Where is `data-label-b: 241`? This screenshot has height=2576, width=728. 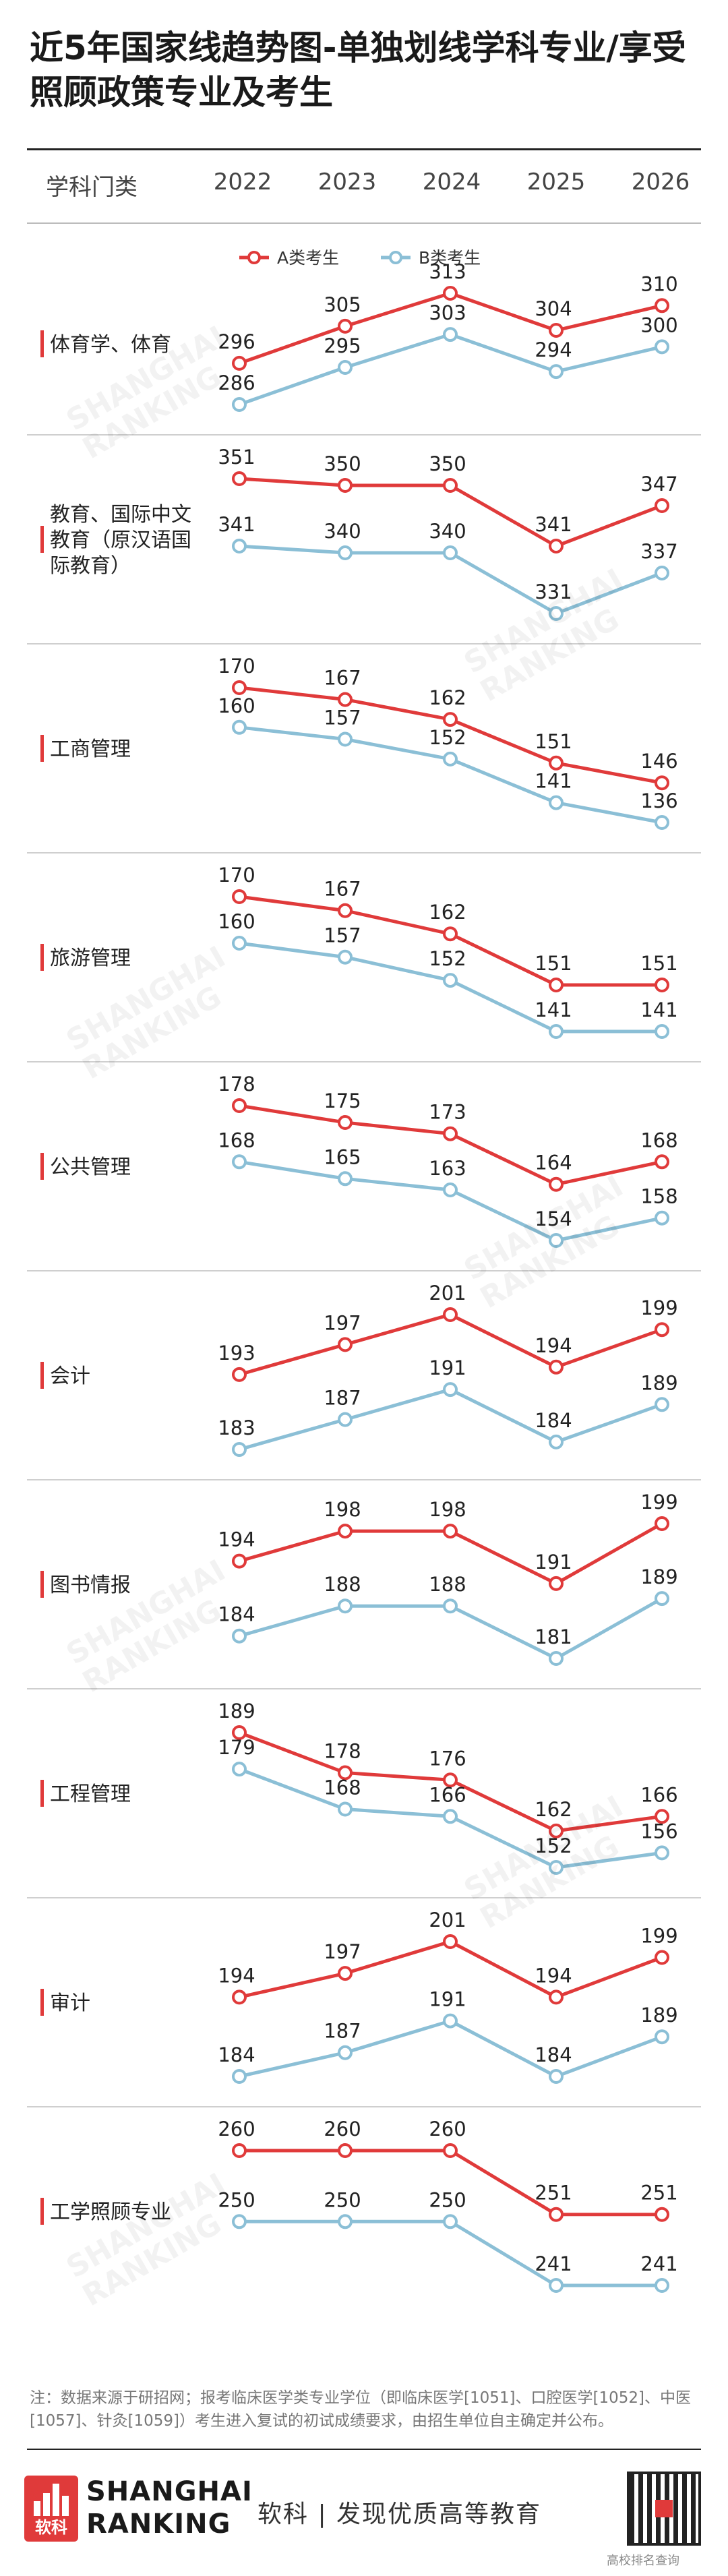
data-label-b: 241 is located at coordinates (658, 2263).